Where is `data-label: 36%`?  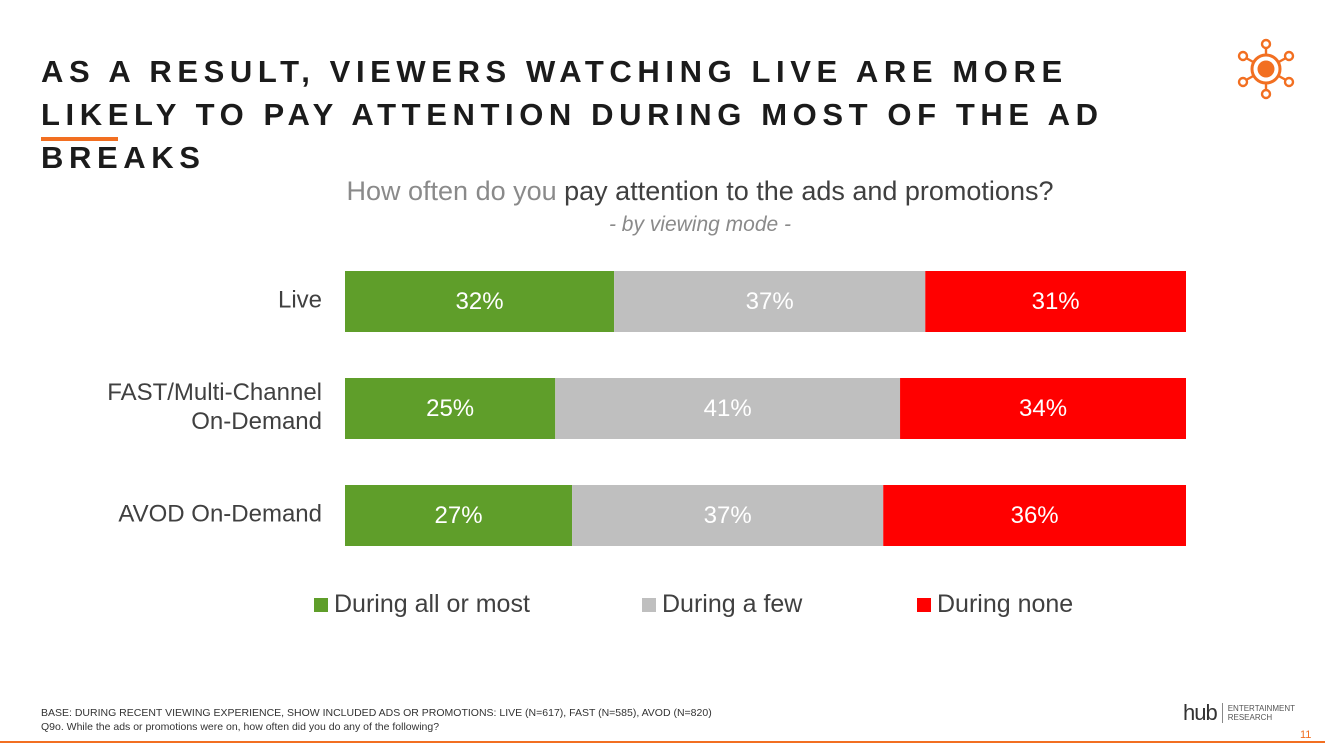 data-label: 36% is located at coordinates (1035, 515).